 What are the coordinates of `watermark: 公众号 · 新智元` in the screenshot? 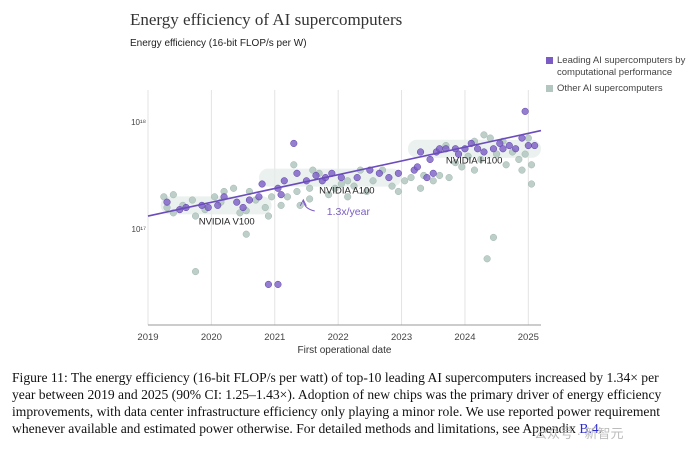 It's located at (579, 433).